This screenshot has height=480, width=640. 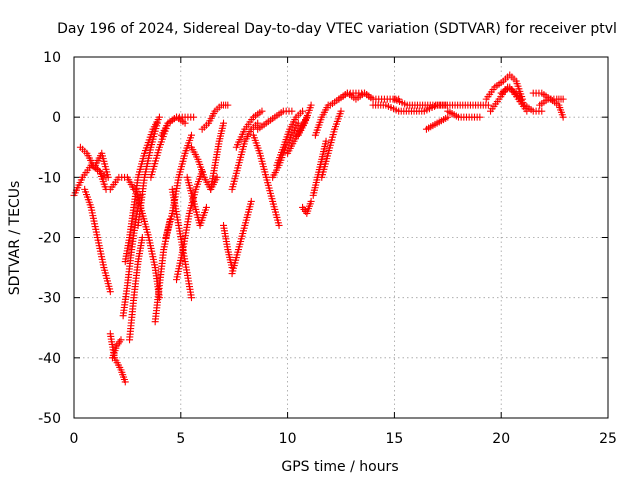 I want to click on x-tick-label: 0, so click(x=74, y=439).